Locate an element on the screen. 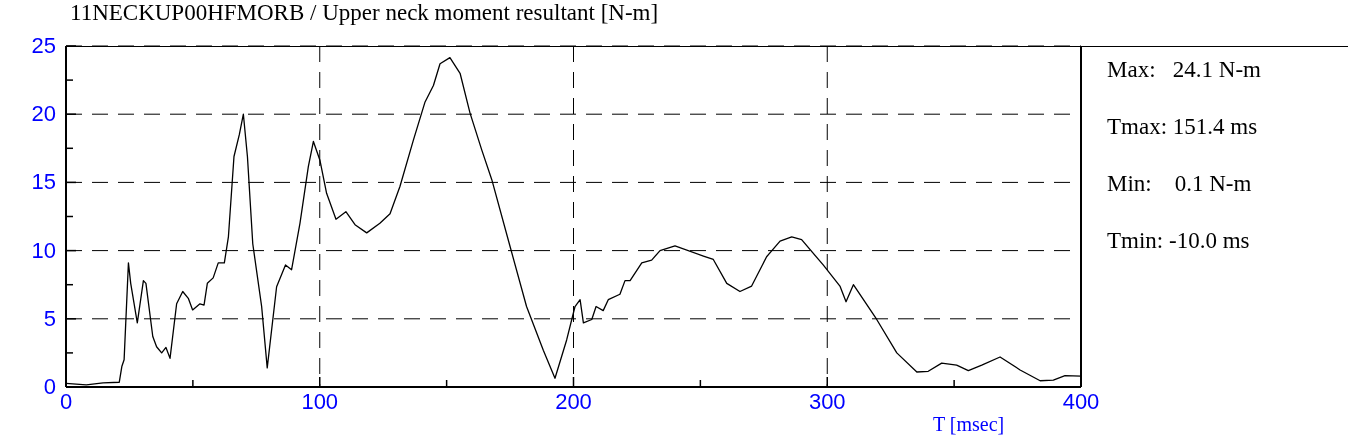 This screenshot has width=1356, height=441. y-tick-label: 20 is located at coordinates (43, 114).